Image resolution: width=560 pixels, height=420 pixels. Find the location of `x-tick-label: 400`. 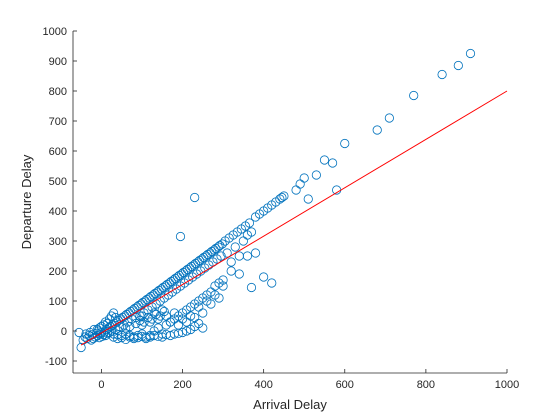

x-tick-label: 400 is located at coordinates (263, 385).